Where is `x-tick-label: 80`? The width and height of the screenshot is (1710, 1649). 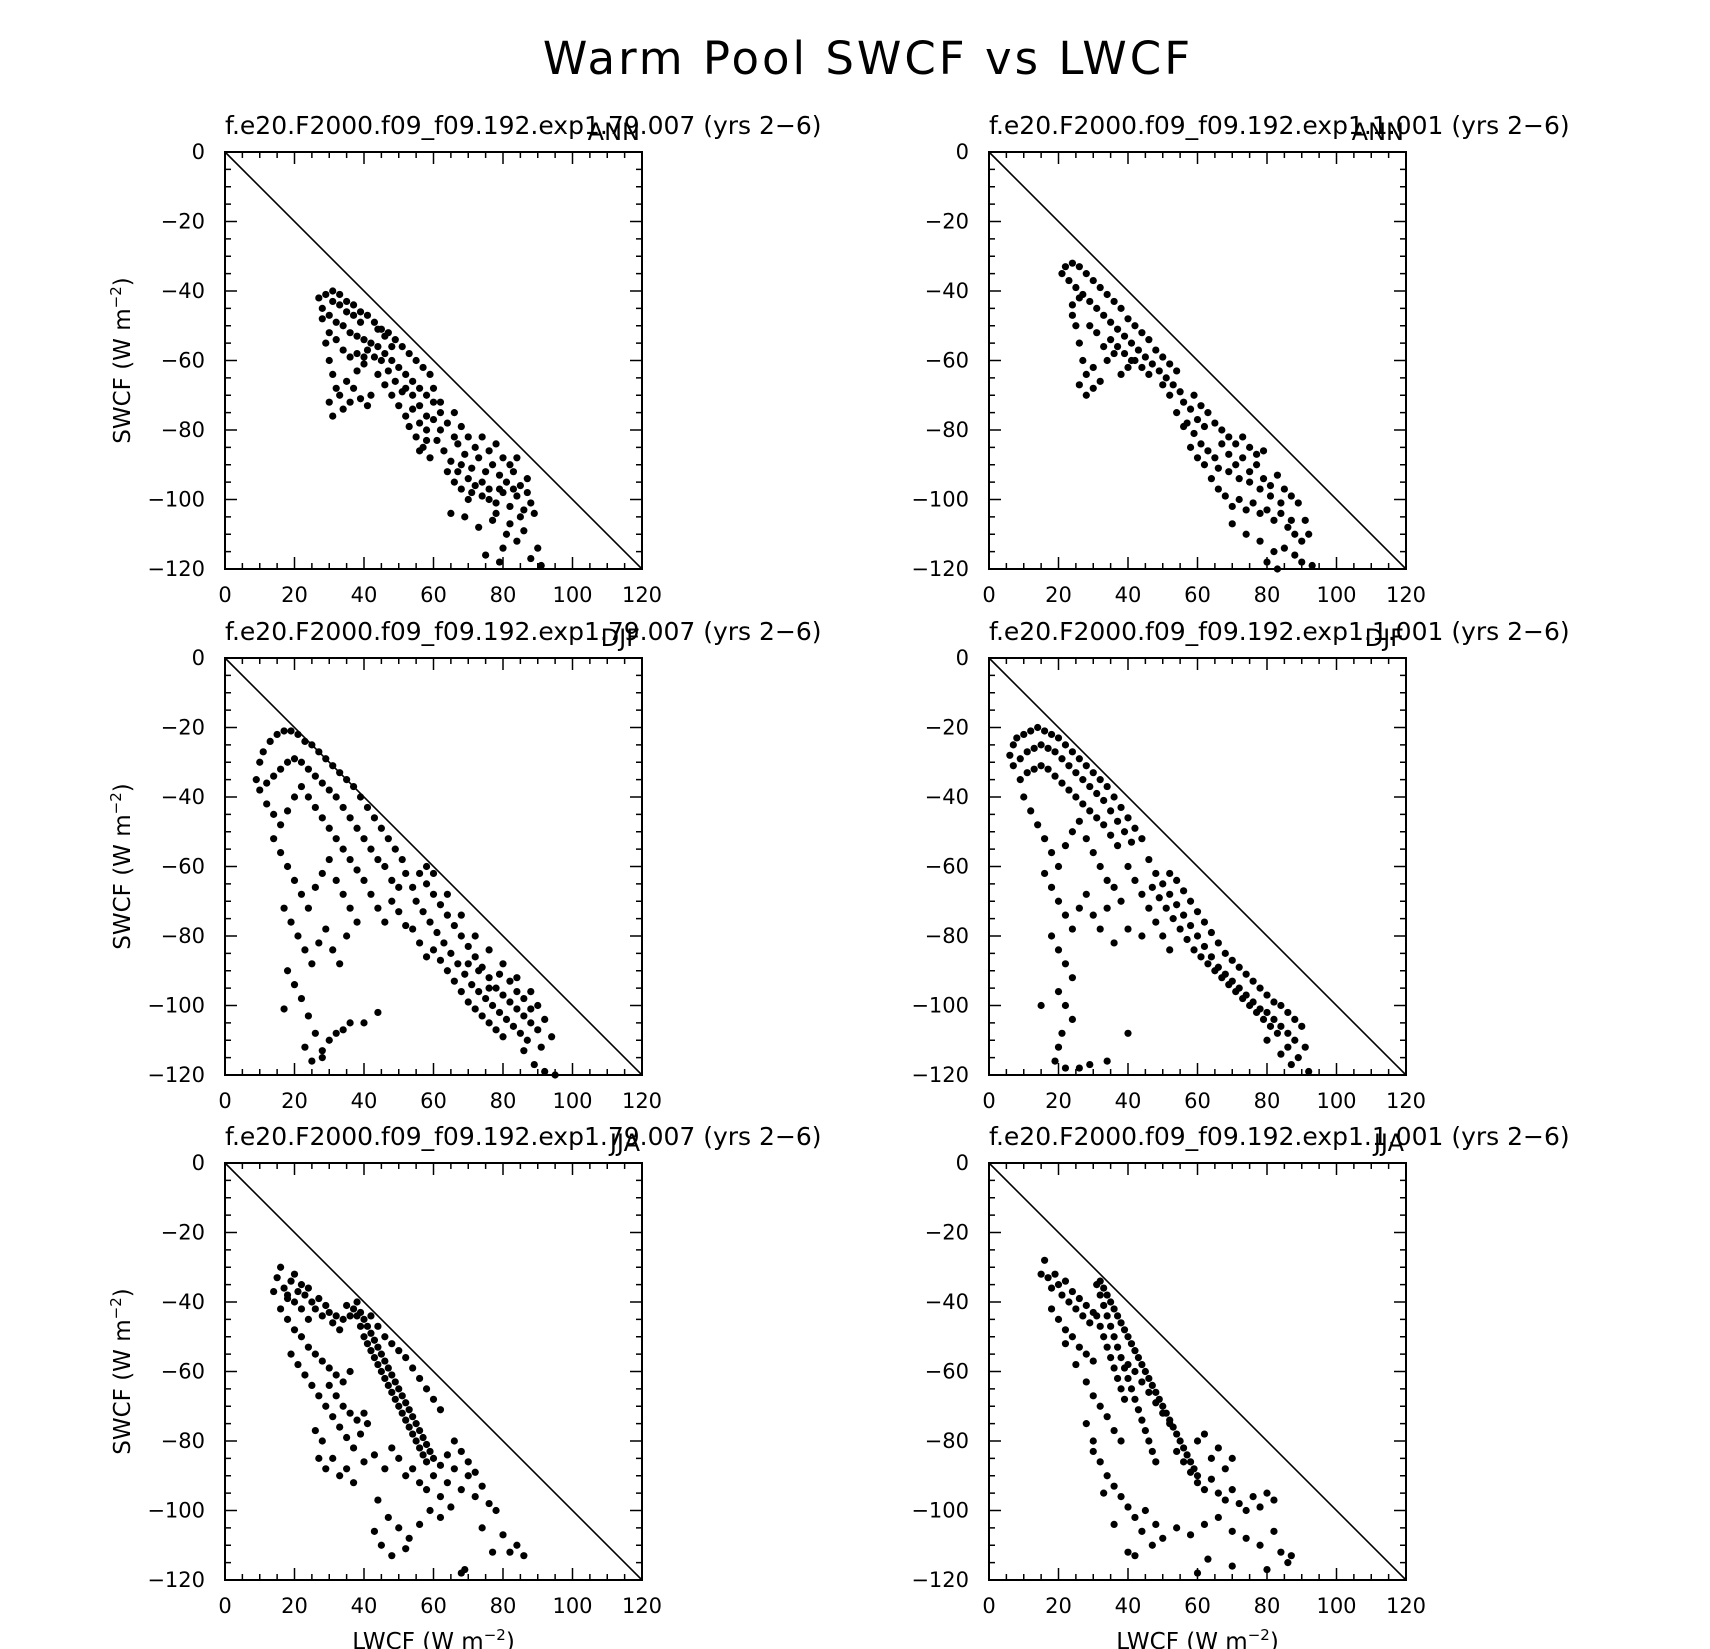
x-tick-label: 80 is located at coordinates (1267, 1606).